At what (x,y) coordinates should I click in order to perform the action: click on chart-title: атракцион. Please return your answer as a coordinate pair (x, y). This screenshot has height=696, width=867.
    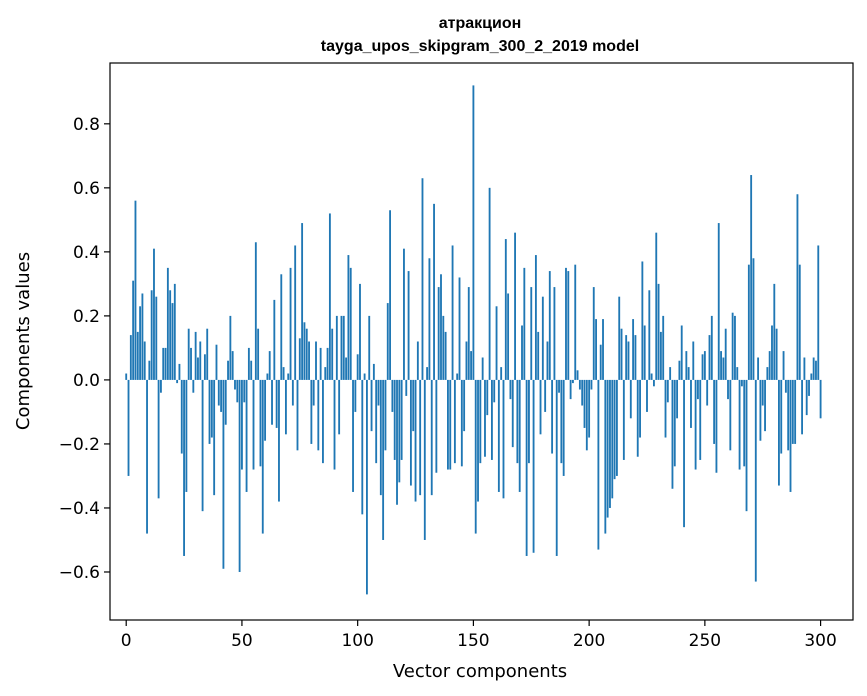
    Looking at the image, I should click on (480, 23).